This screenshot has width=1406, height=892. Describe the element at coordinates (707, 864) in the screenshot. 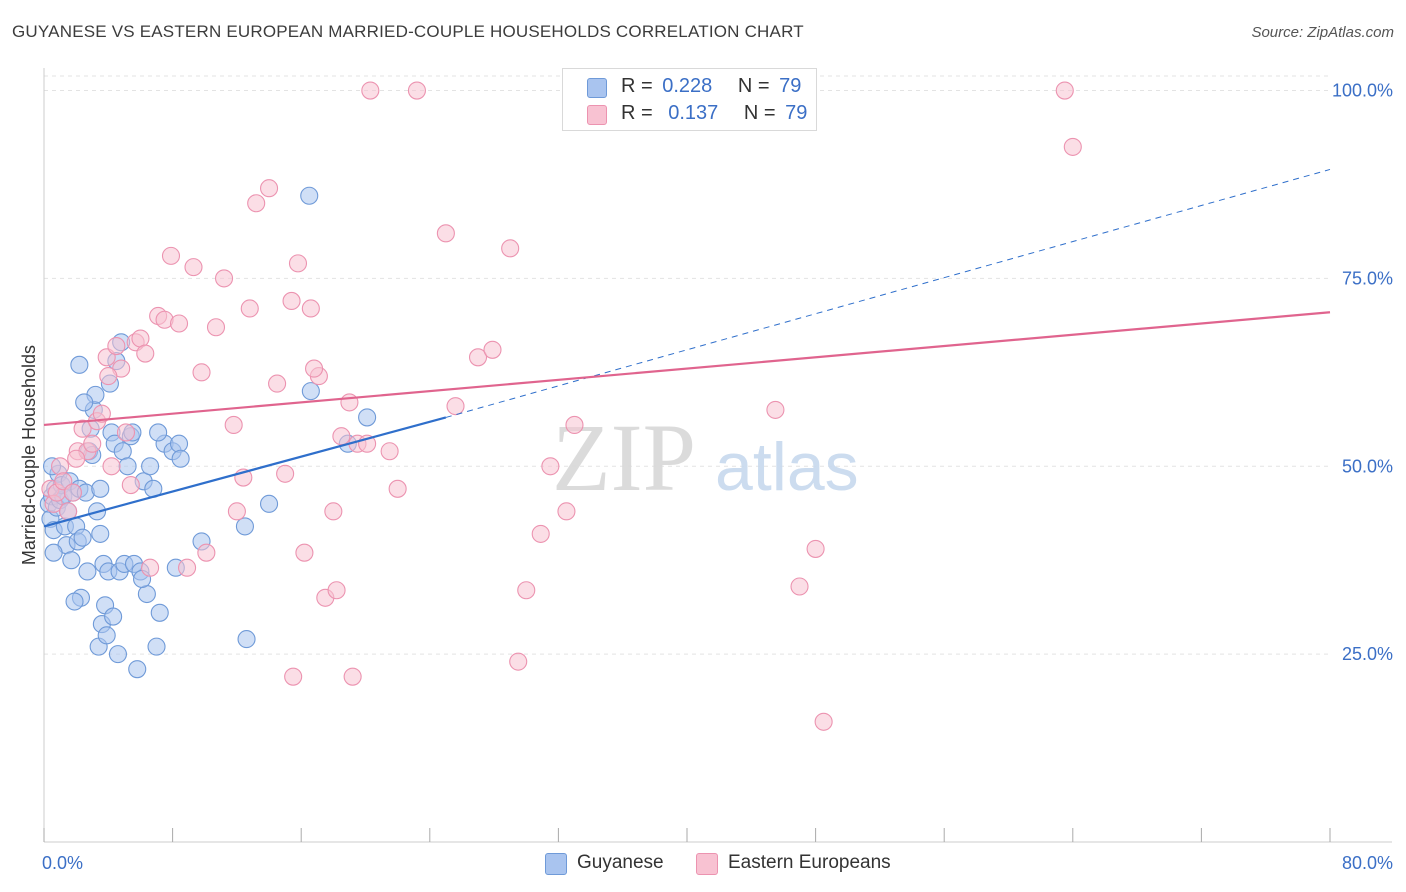

I see `bottom-swatch-eastern` at that location.